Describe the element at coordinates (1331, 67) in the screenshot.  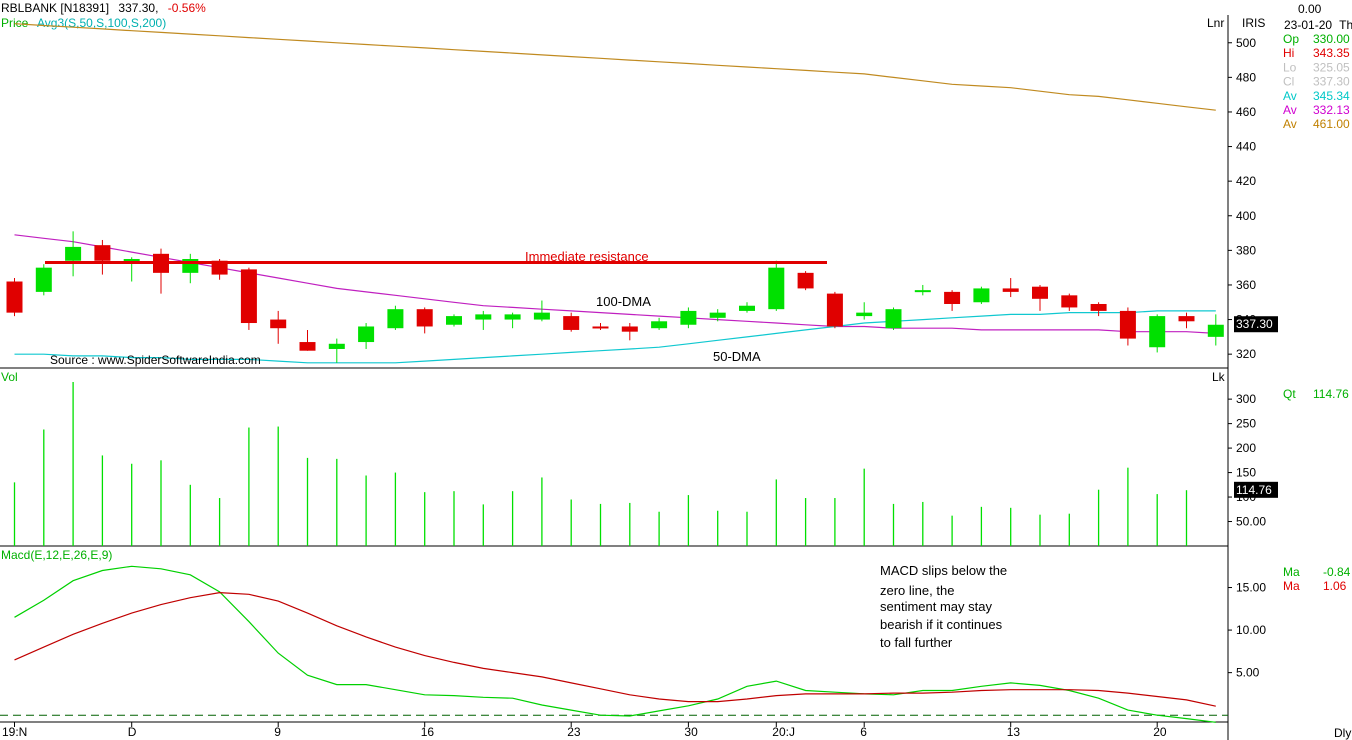
I see `info-row-value: 325.05` at that location.